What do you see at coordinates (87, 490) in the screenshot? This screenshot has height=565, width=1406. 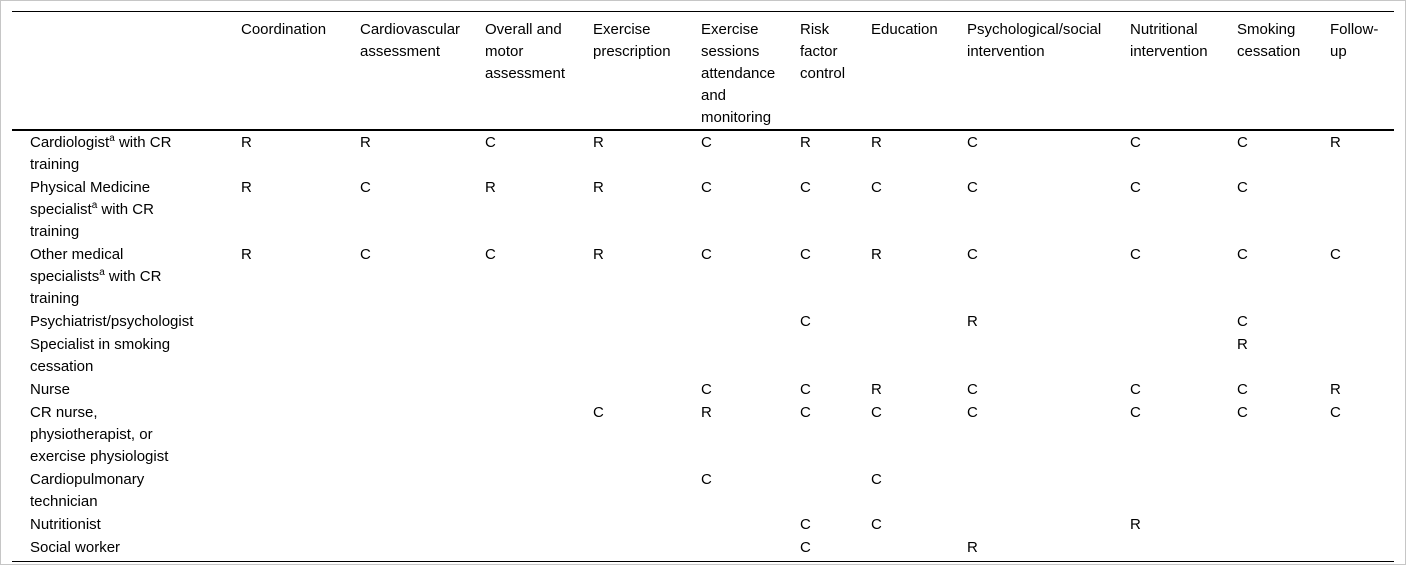 I see `row-label: Cardiopulmonary technician` at bounding box center [87, 490].